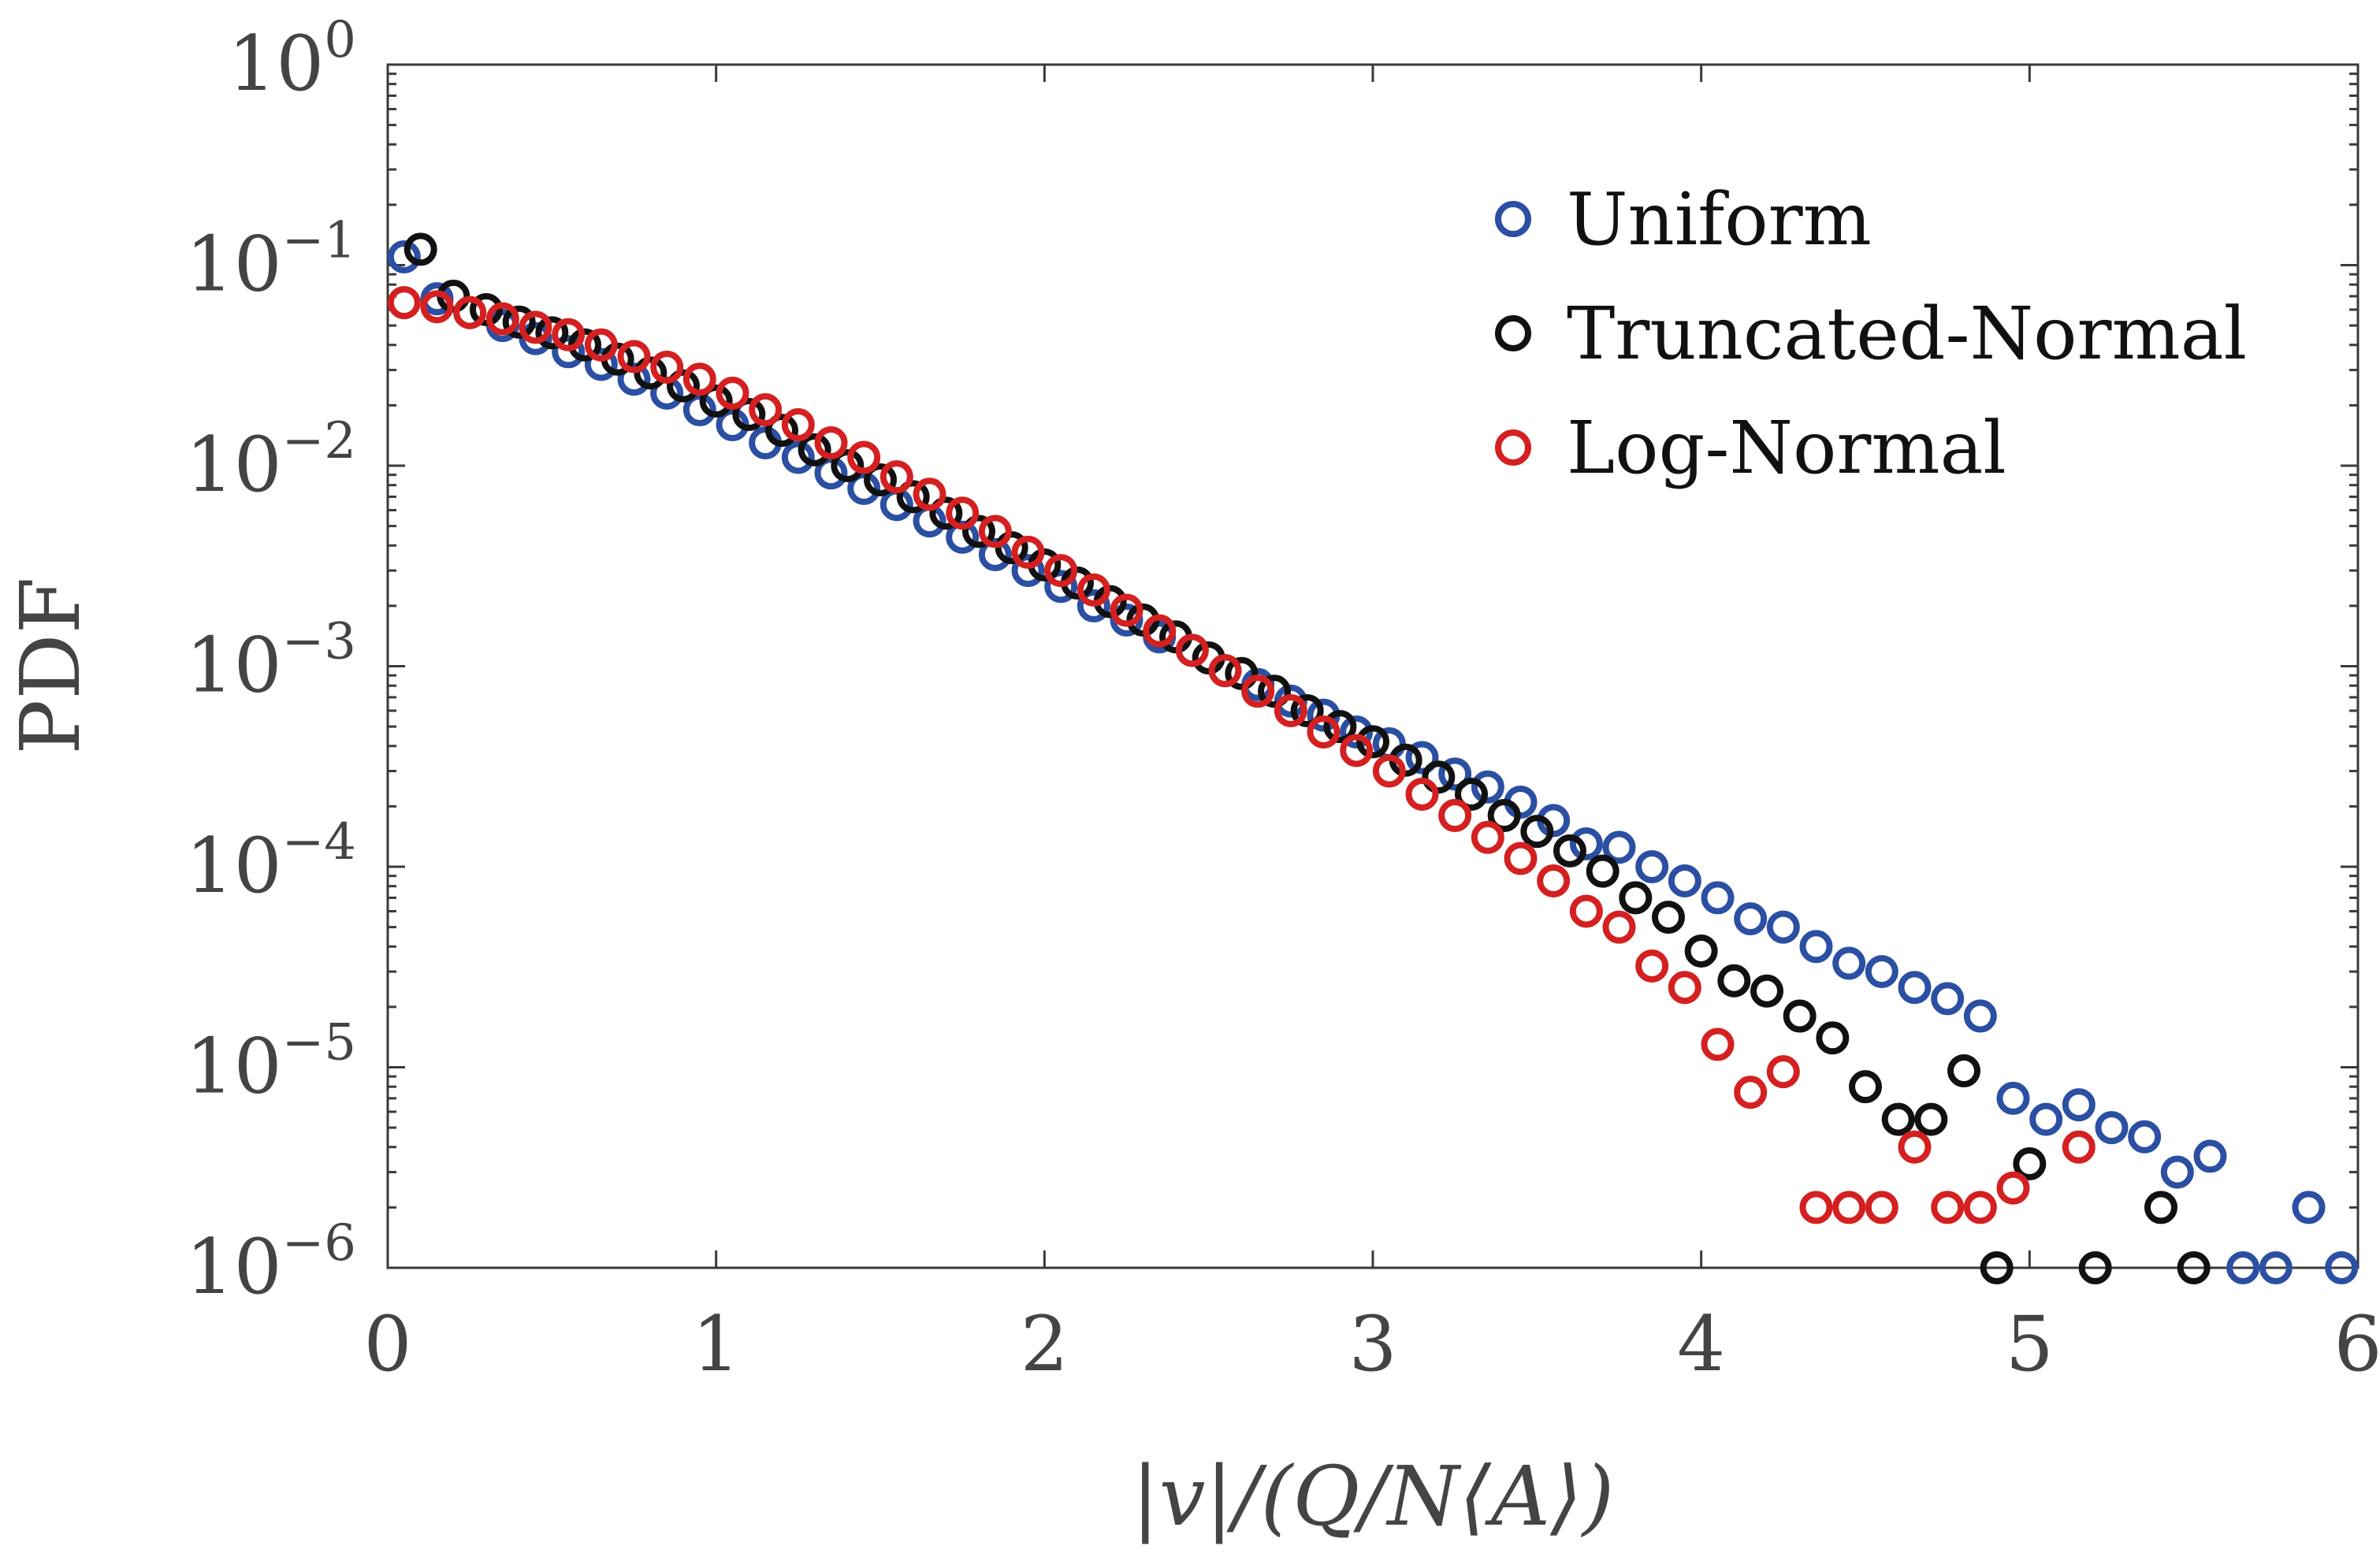 Image resolution: width=2380 pixels, height=1568 pixels. I want to click on y-tick-label: 10⁻⁵, so click(271, 1062).